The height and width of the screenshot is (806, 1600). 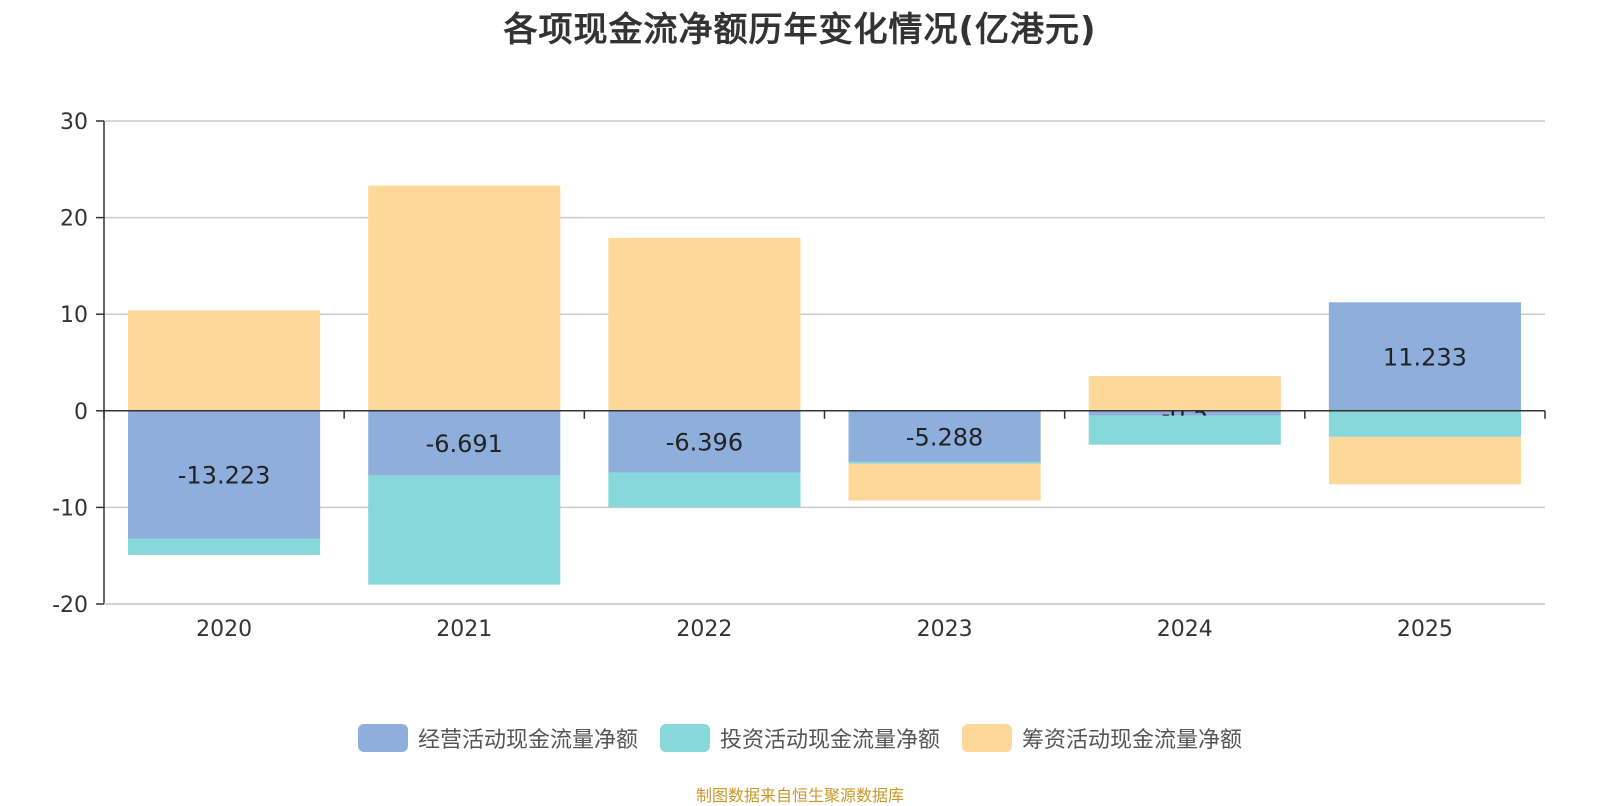 What do you see at coordinates (944, 462) in the screenshot?
I see `bar-1-2023` at bounding box center [944, 462].